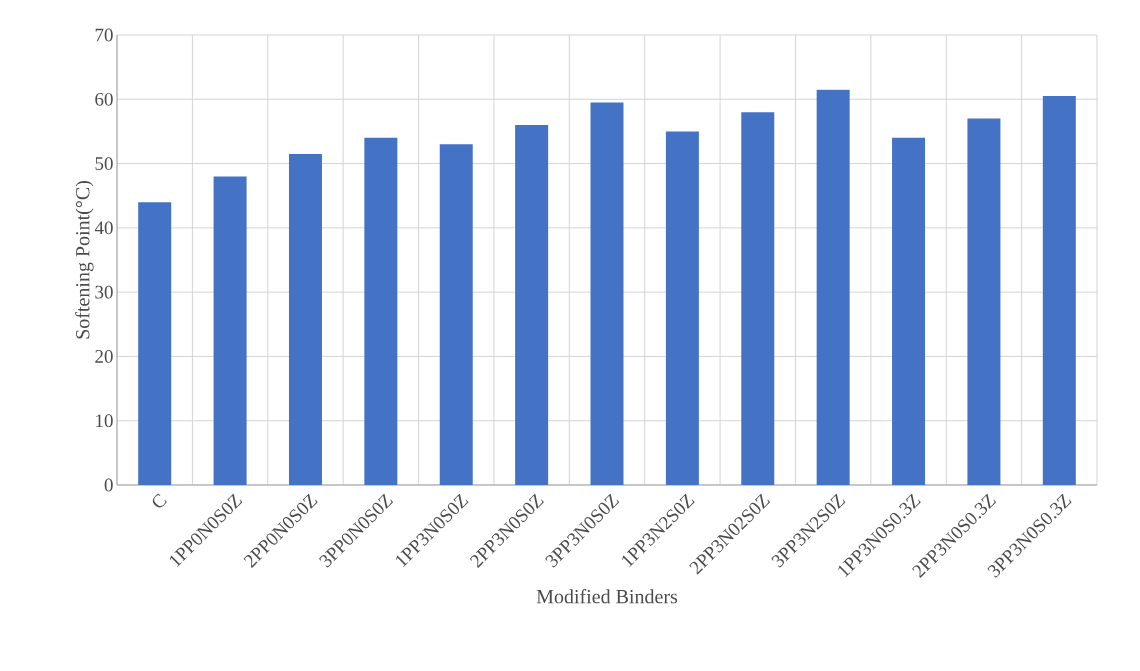  What do you see at coordinates (104, 421) in the screenshot?
I see `y-tick-label: 10` at bounding box center [104, 421].